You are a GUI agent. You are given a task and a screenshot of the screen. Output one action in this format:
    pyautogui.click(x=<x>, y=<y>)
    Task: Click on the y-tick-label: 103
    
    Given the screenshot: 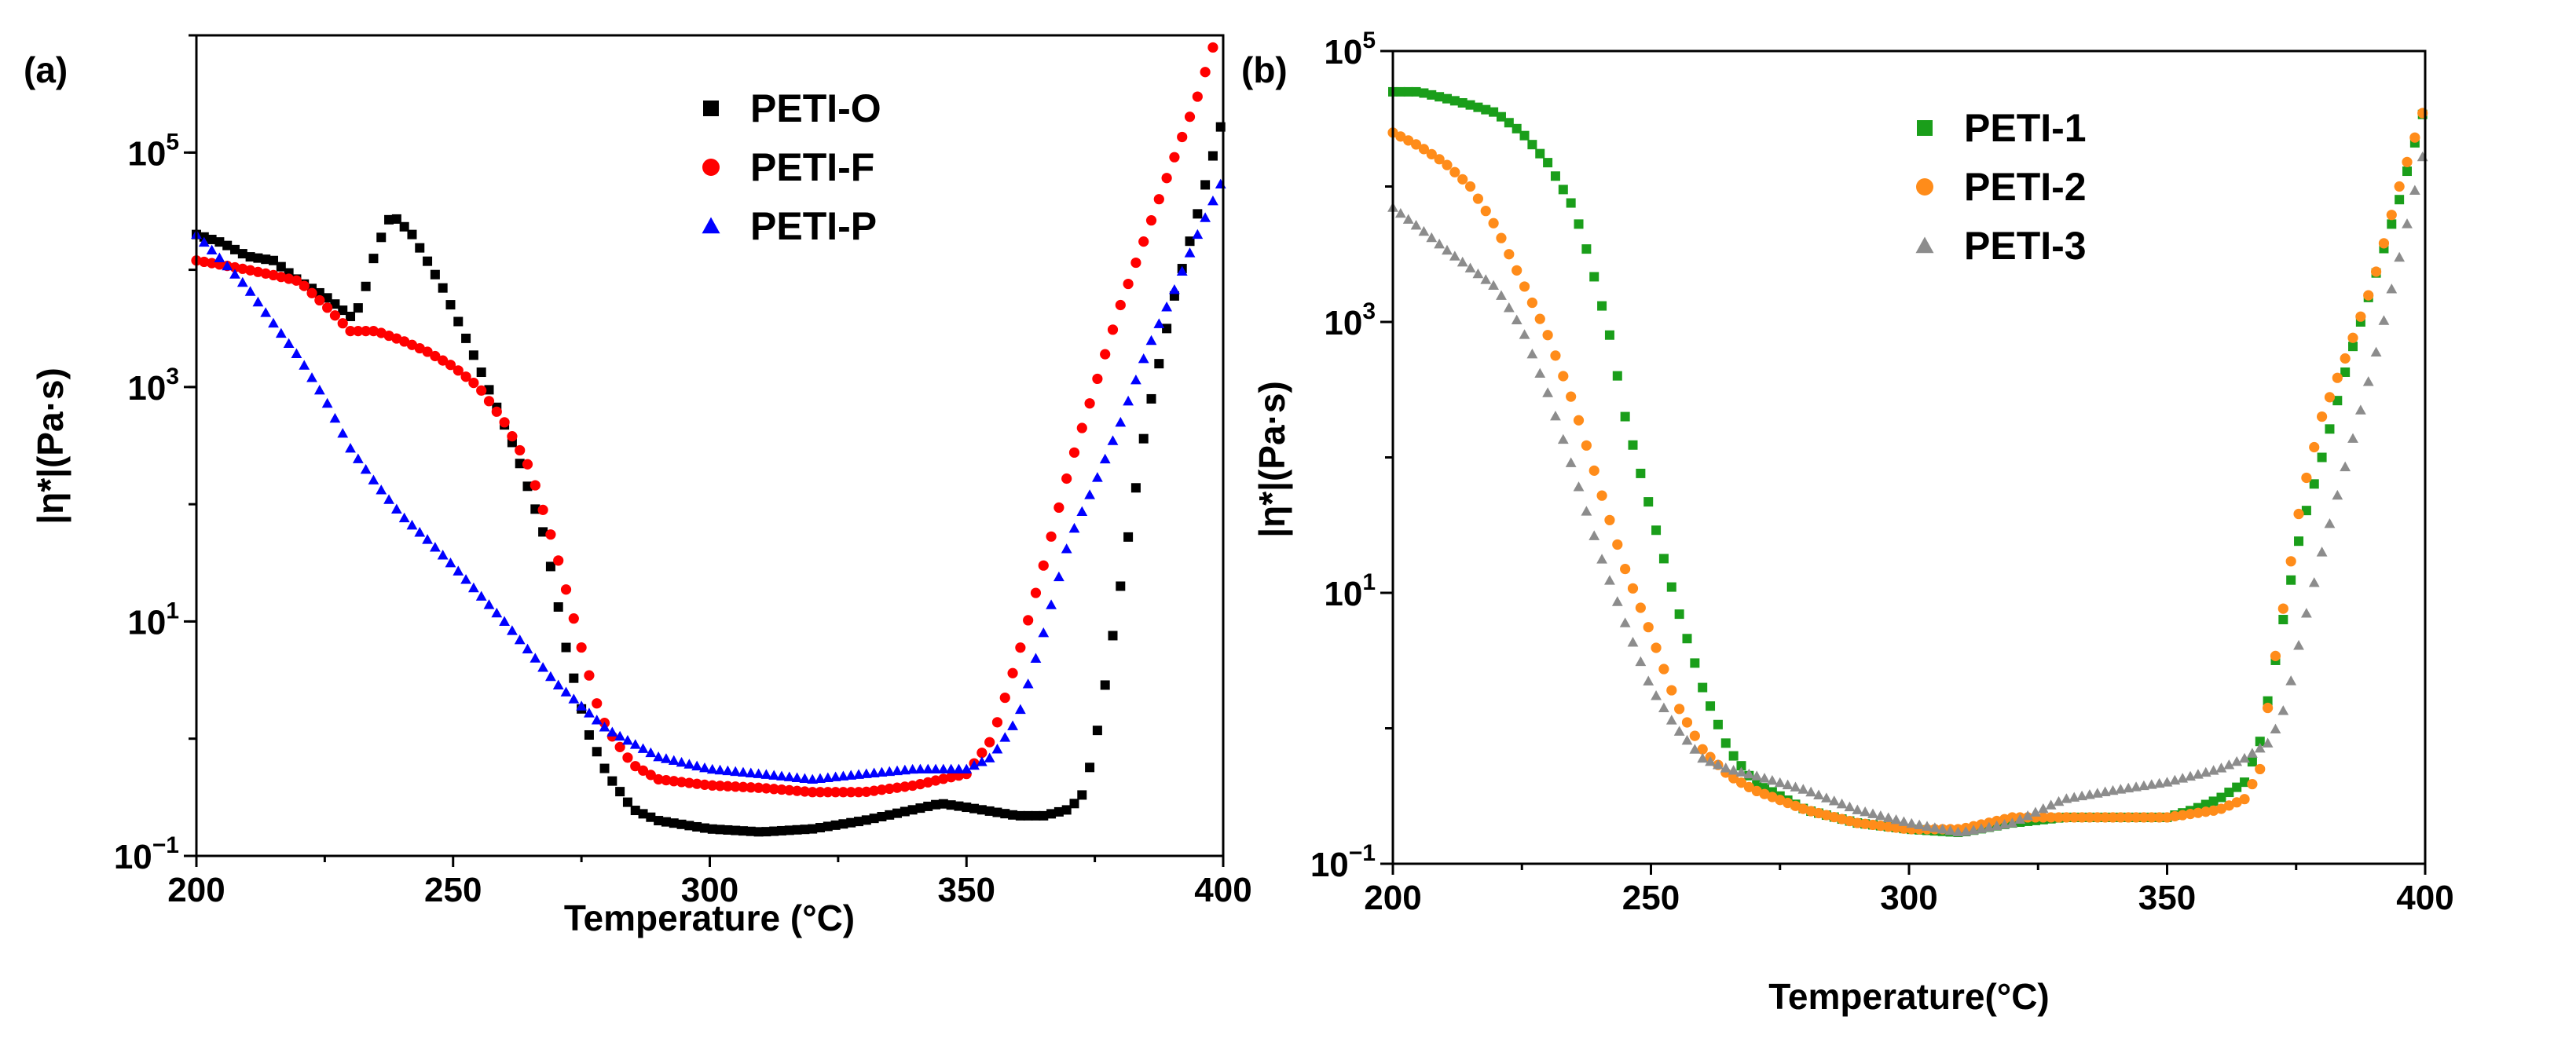 What is the action you would take?
    pyautogui.click(x=153, y=386)
    